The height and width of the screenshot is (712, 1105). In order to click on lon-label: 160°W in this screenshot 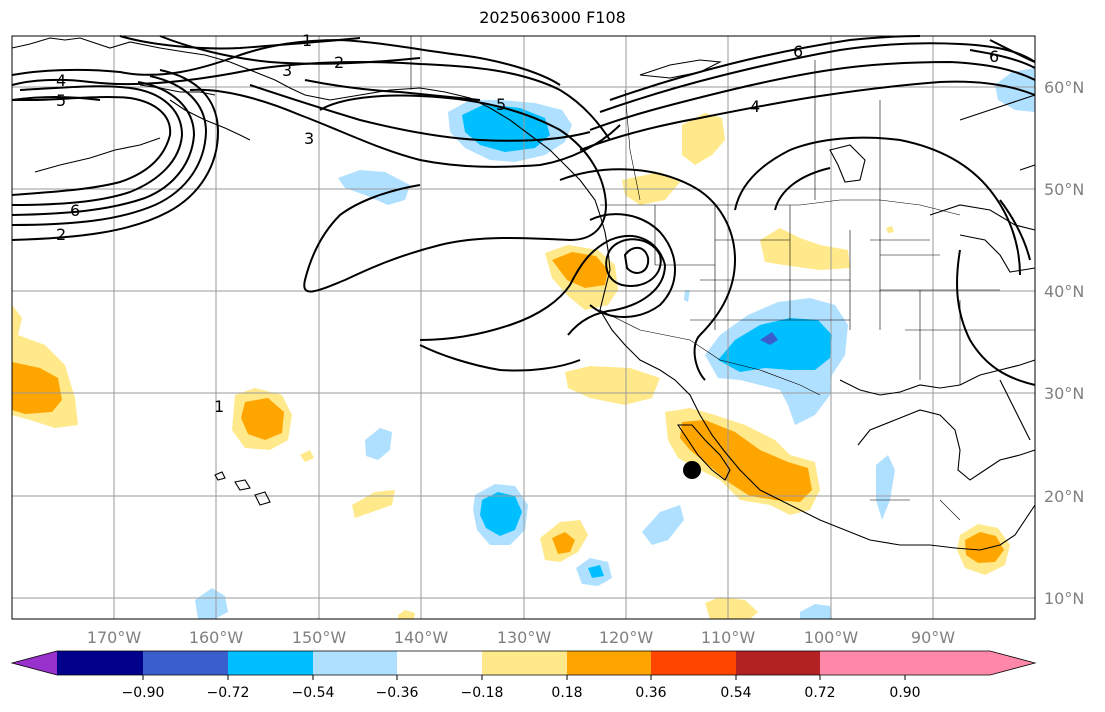, I will do `click(216, 637)`.